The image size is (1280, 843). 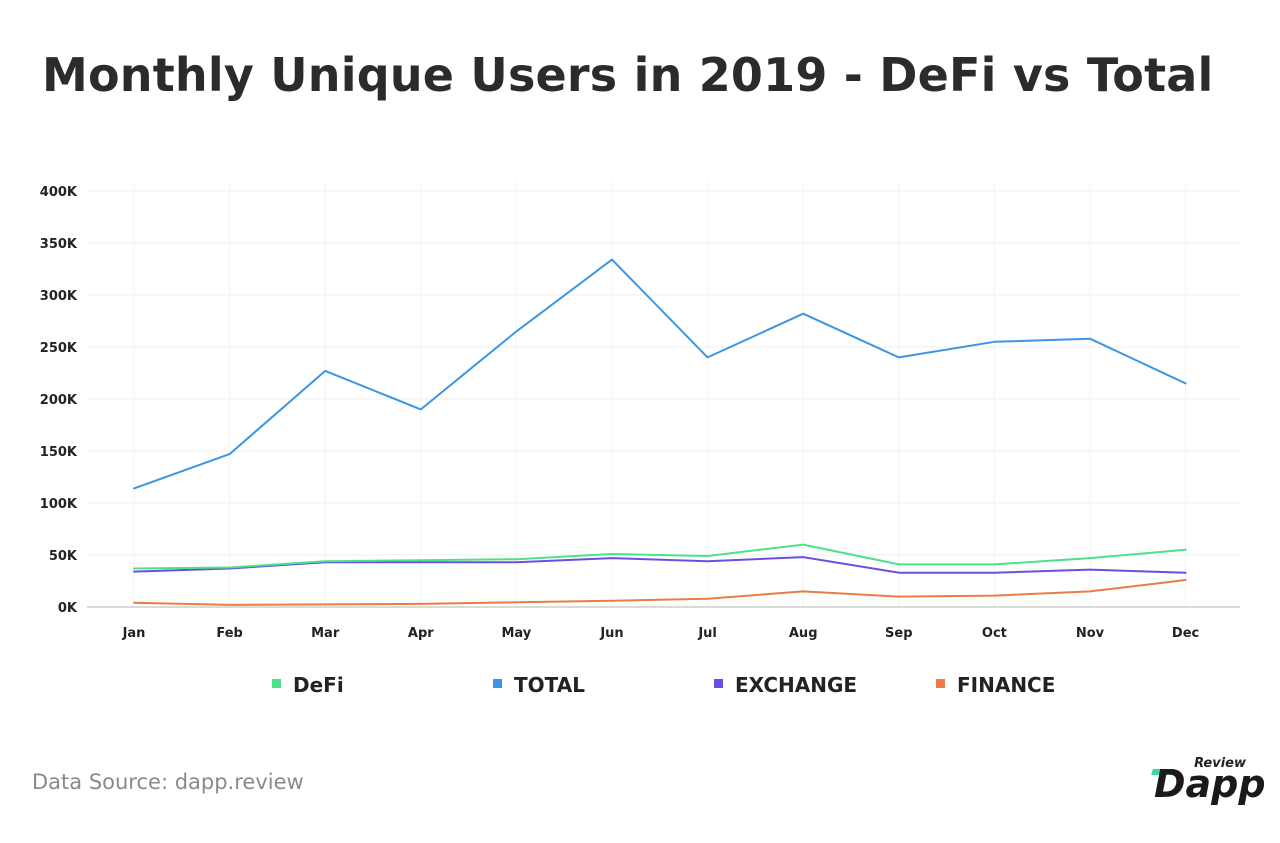 What do you see at coordinates (318, 685) in the screenshot?
I see `legend-label-defi: DeFi` at bounding box center [318, 685].